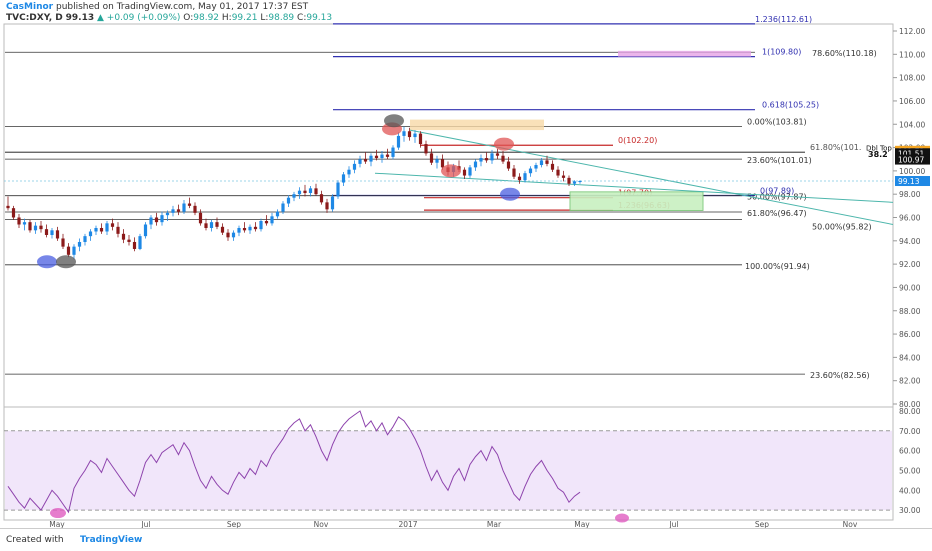 Image resolution: width=932 pixels, height=551 pixels. Describe the element at coordinates (910, 241) in the screenshot. I see `price-tick-label-7: 94.00` at that location.